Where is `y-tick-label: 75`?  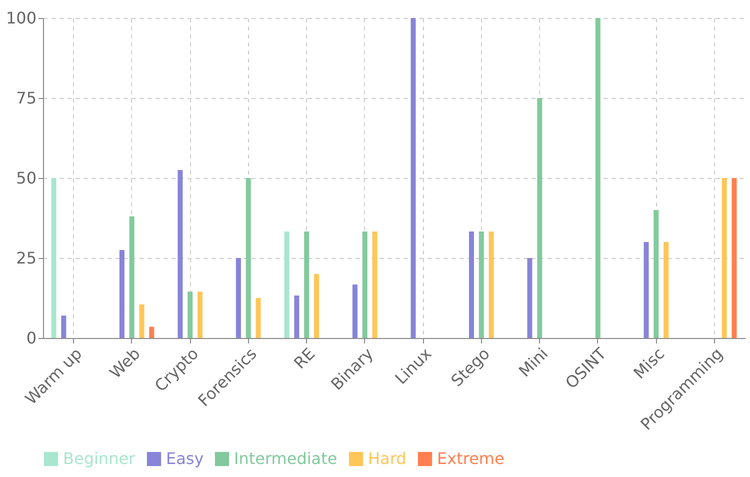 y-tick-label: 75 is located at coordinates (26, 98).